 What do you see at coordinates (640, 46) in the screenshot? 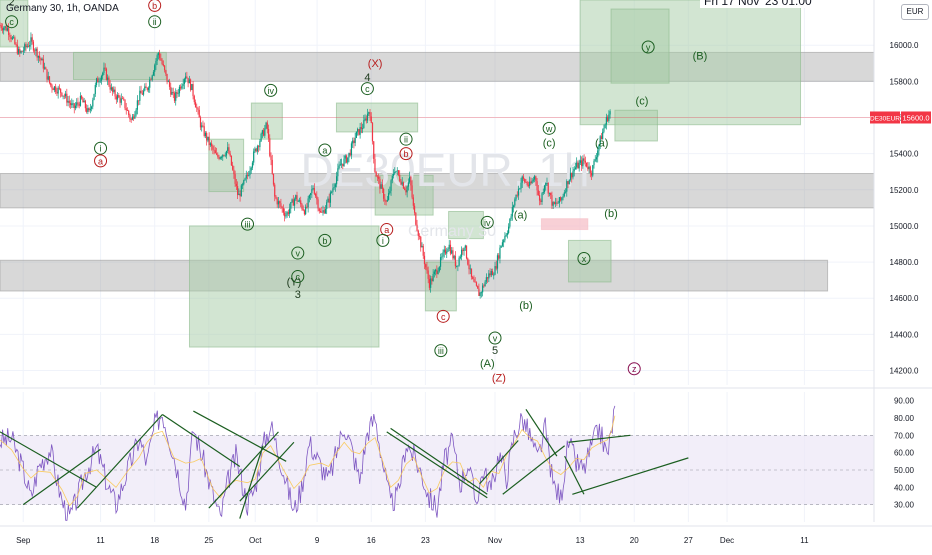
I see `zone-green` at bounding box center [640, 46].